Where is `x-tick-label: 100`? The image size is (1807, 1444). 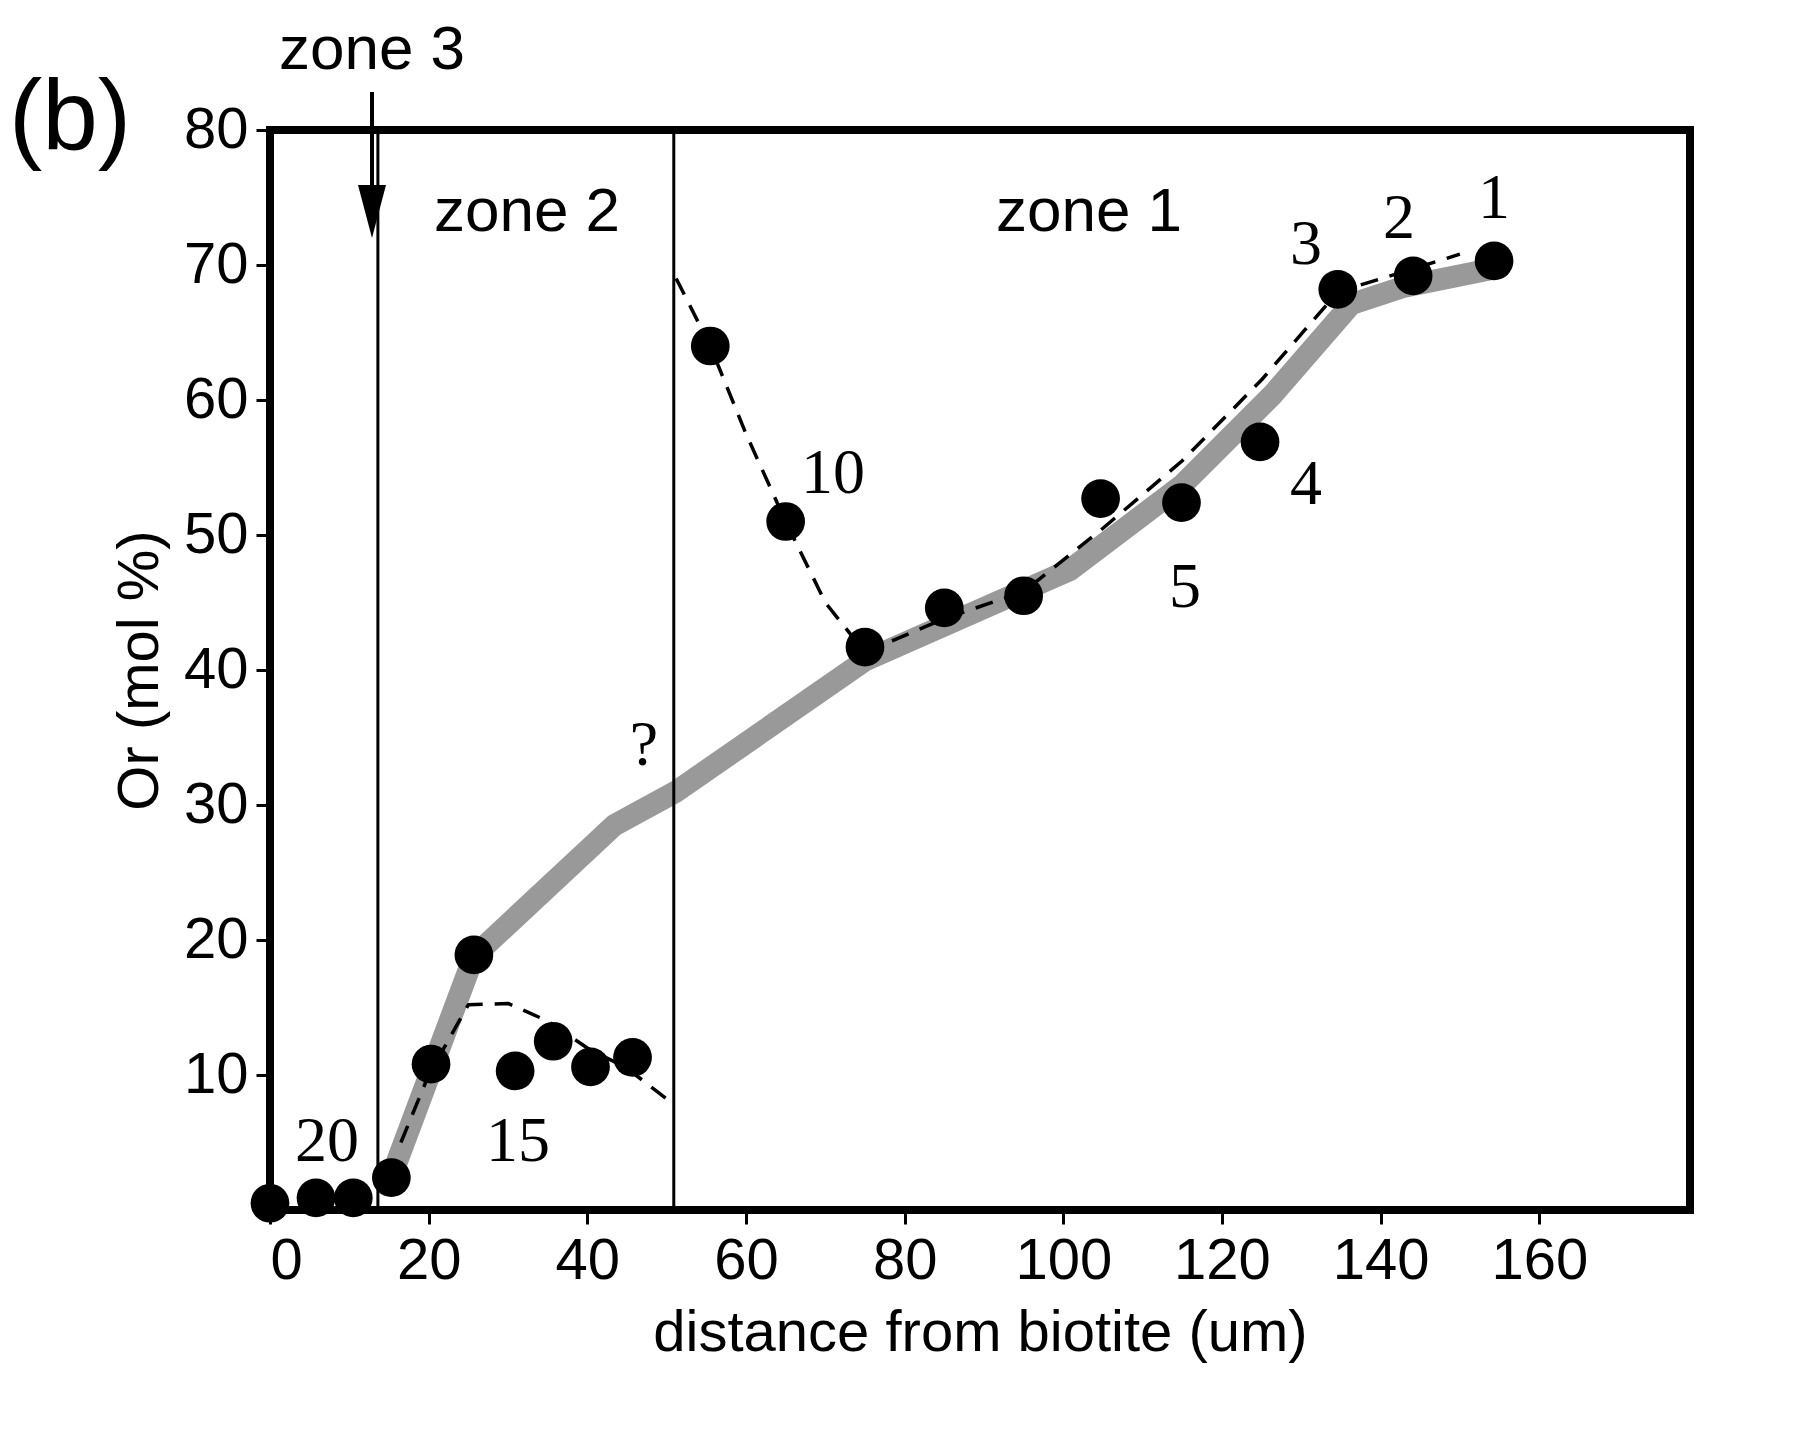 x-tick-label: 100 is located at coordinates (1064, 1258).